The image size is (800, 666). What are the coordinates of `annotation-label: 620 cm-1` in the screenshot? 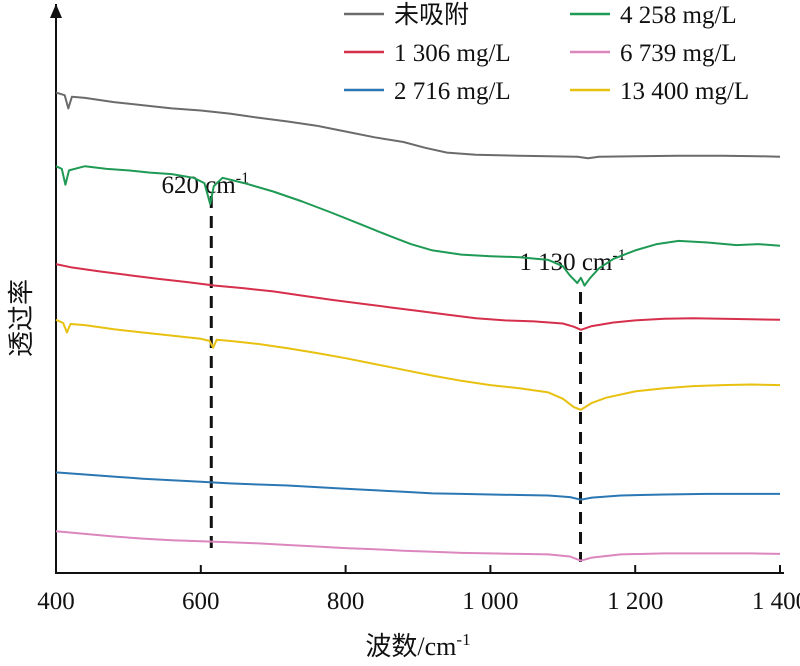 It's located at (205, 184).